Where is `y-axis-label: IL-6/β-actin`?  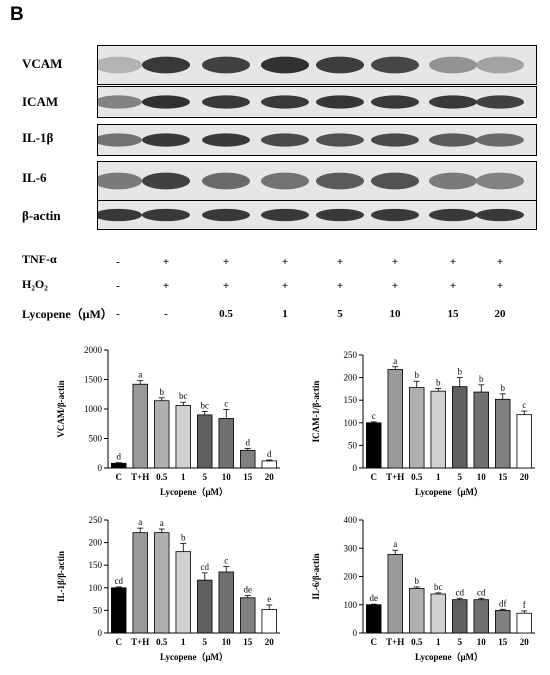
y-axis-label: IL-6/β-actin is located at coordinates (316, 576).